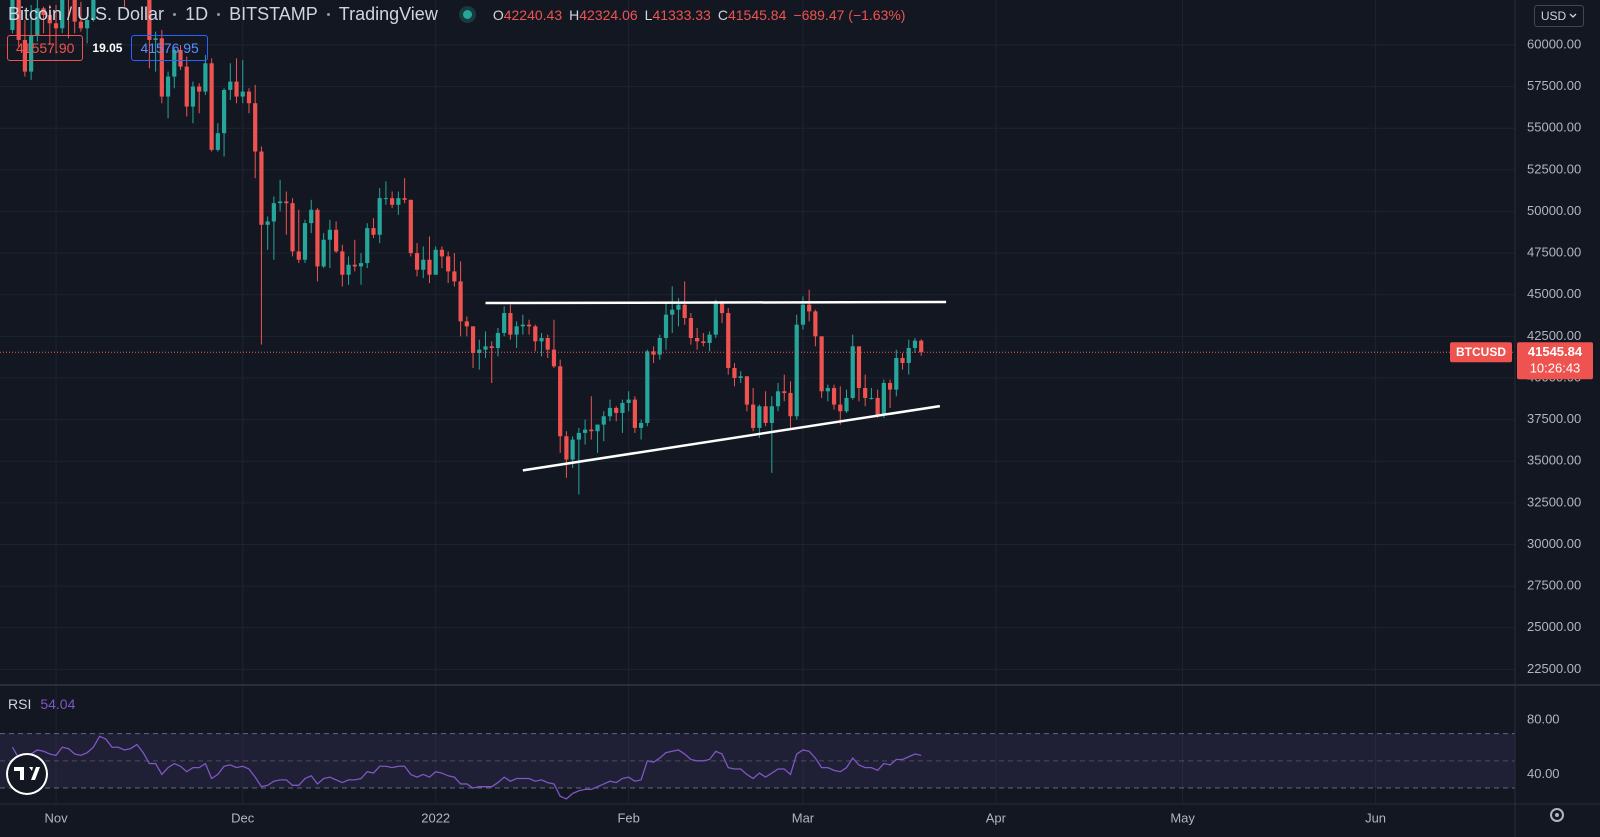  I want to click on y-tick-label: 30000.00, so click(1554, 543).